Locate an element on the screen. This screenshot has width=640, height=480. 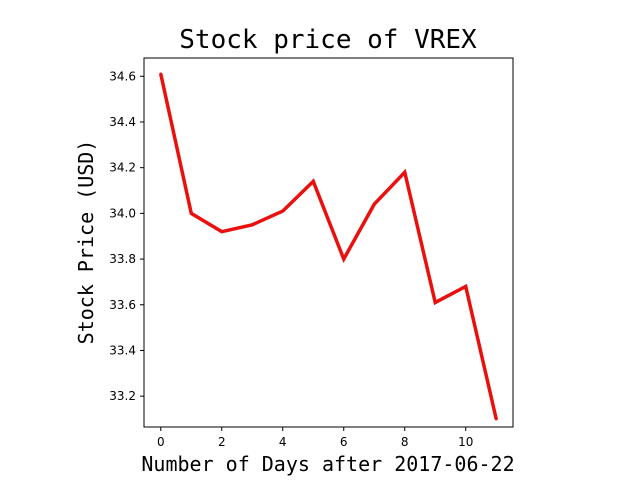
y-tick-label: 33.8 is located at coordinates (122, 259).